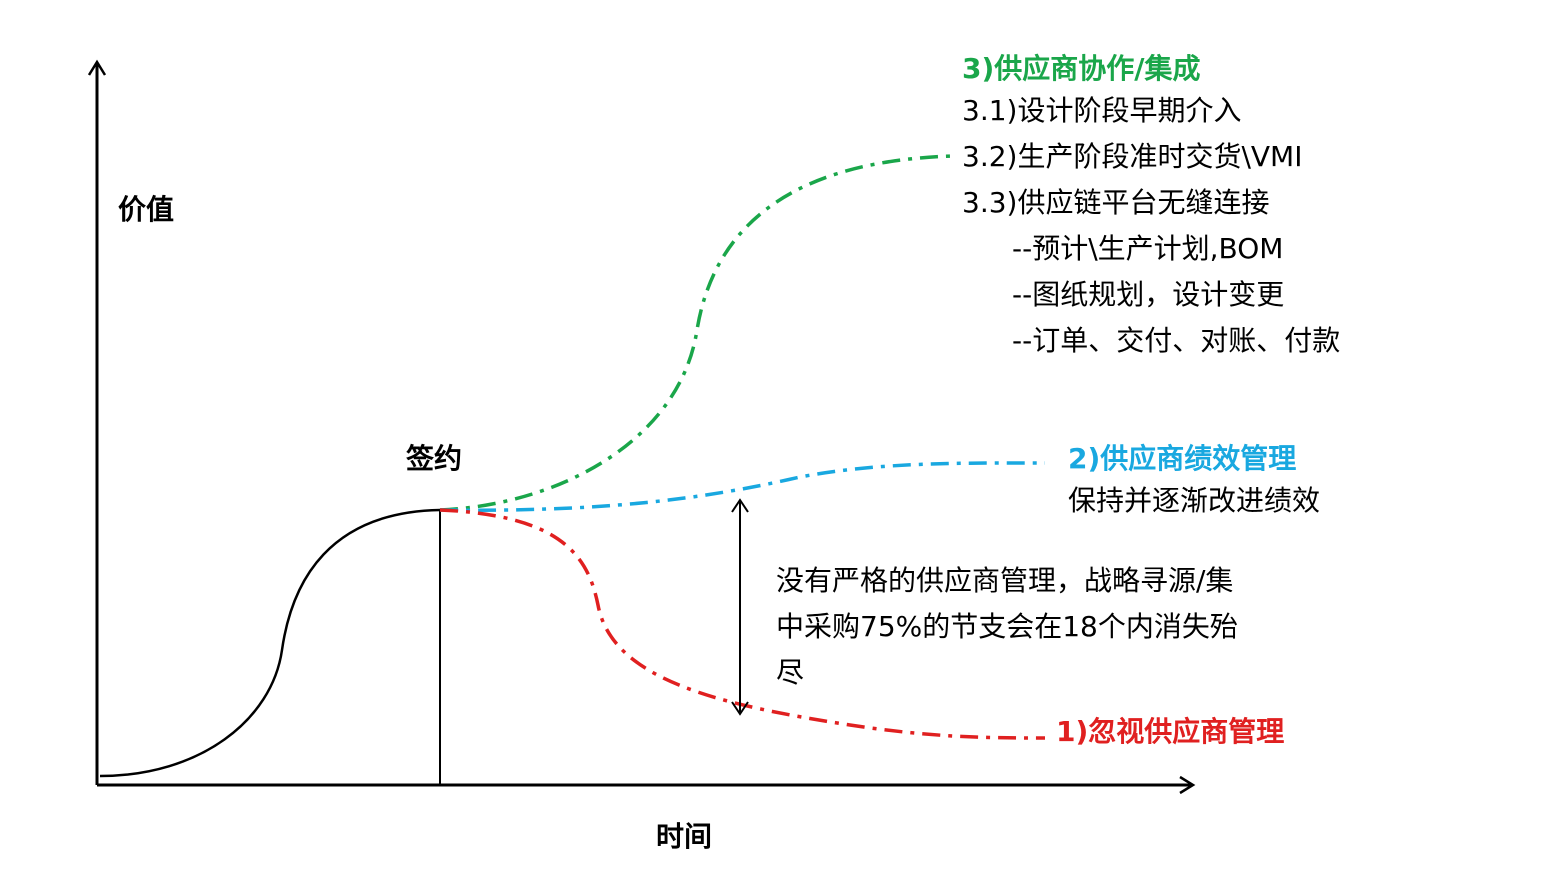 The height and width of the screenshot is (886, 1550). What do you see at coordinates (1102, 110) in the screenshot?
I see `green-branch-item-1: 3.1)设计阶段早期介入` at bounding box center [1102, 110].